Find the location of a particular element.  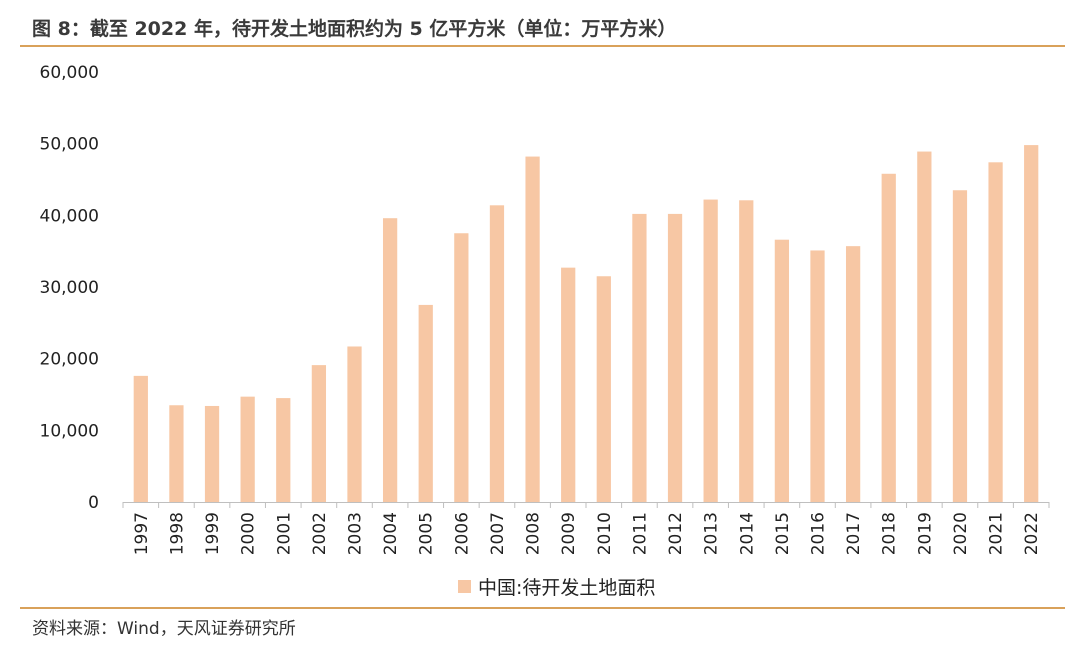

x-tick-label: 2010 is located at coordinates (605, 533).